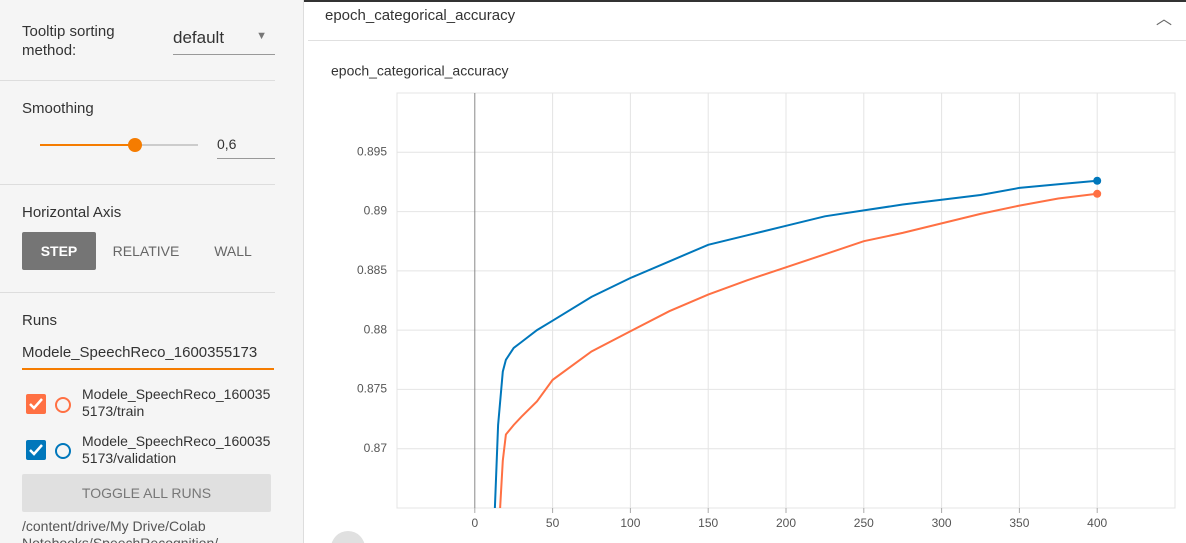 Image resolution: width=1186 pixels, height=543 pixels. What do you see at coordinates (372, 151) in the screenshot?
I see `y-tick-label: 0.895` at bounding box center [372, 151].